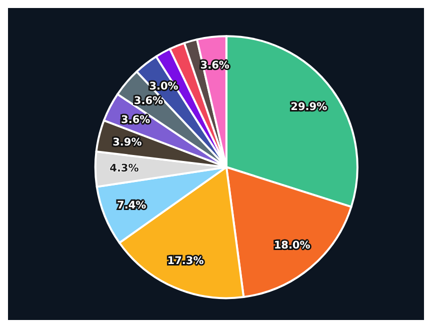  Describe the element at coordinates (127, 142) in the screenshot. I see `data-label: 3.9%` at that location.